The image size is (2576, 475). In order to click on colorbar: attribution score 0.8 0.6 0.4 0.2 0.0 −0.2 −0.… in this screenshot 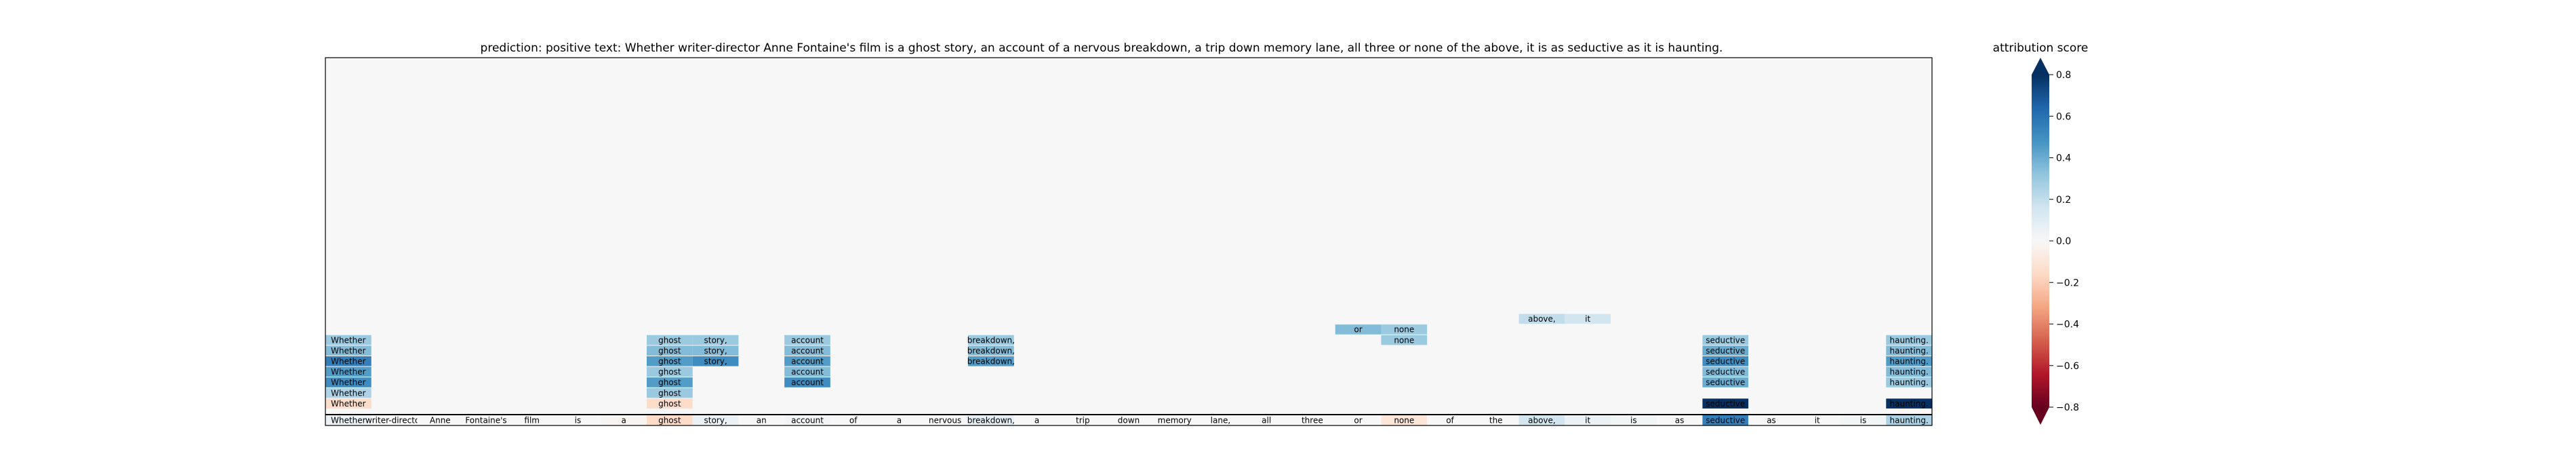, I will do `click(2040, 233)`.